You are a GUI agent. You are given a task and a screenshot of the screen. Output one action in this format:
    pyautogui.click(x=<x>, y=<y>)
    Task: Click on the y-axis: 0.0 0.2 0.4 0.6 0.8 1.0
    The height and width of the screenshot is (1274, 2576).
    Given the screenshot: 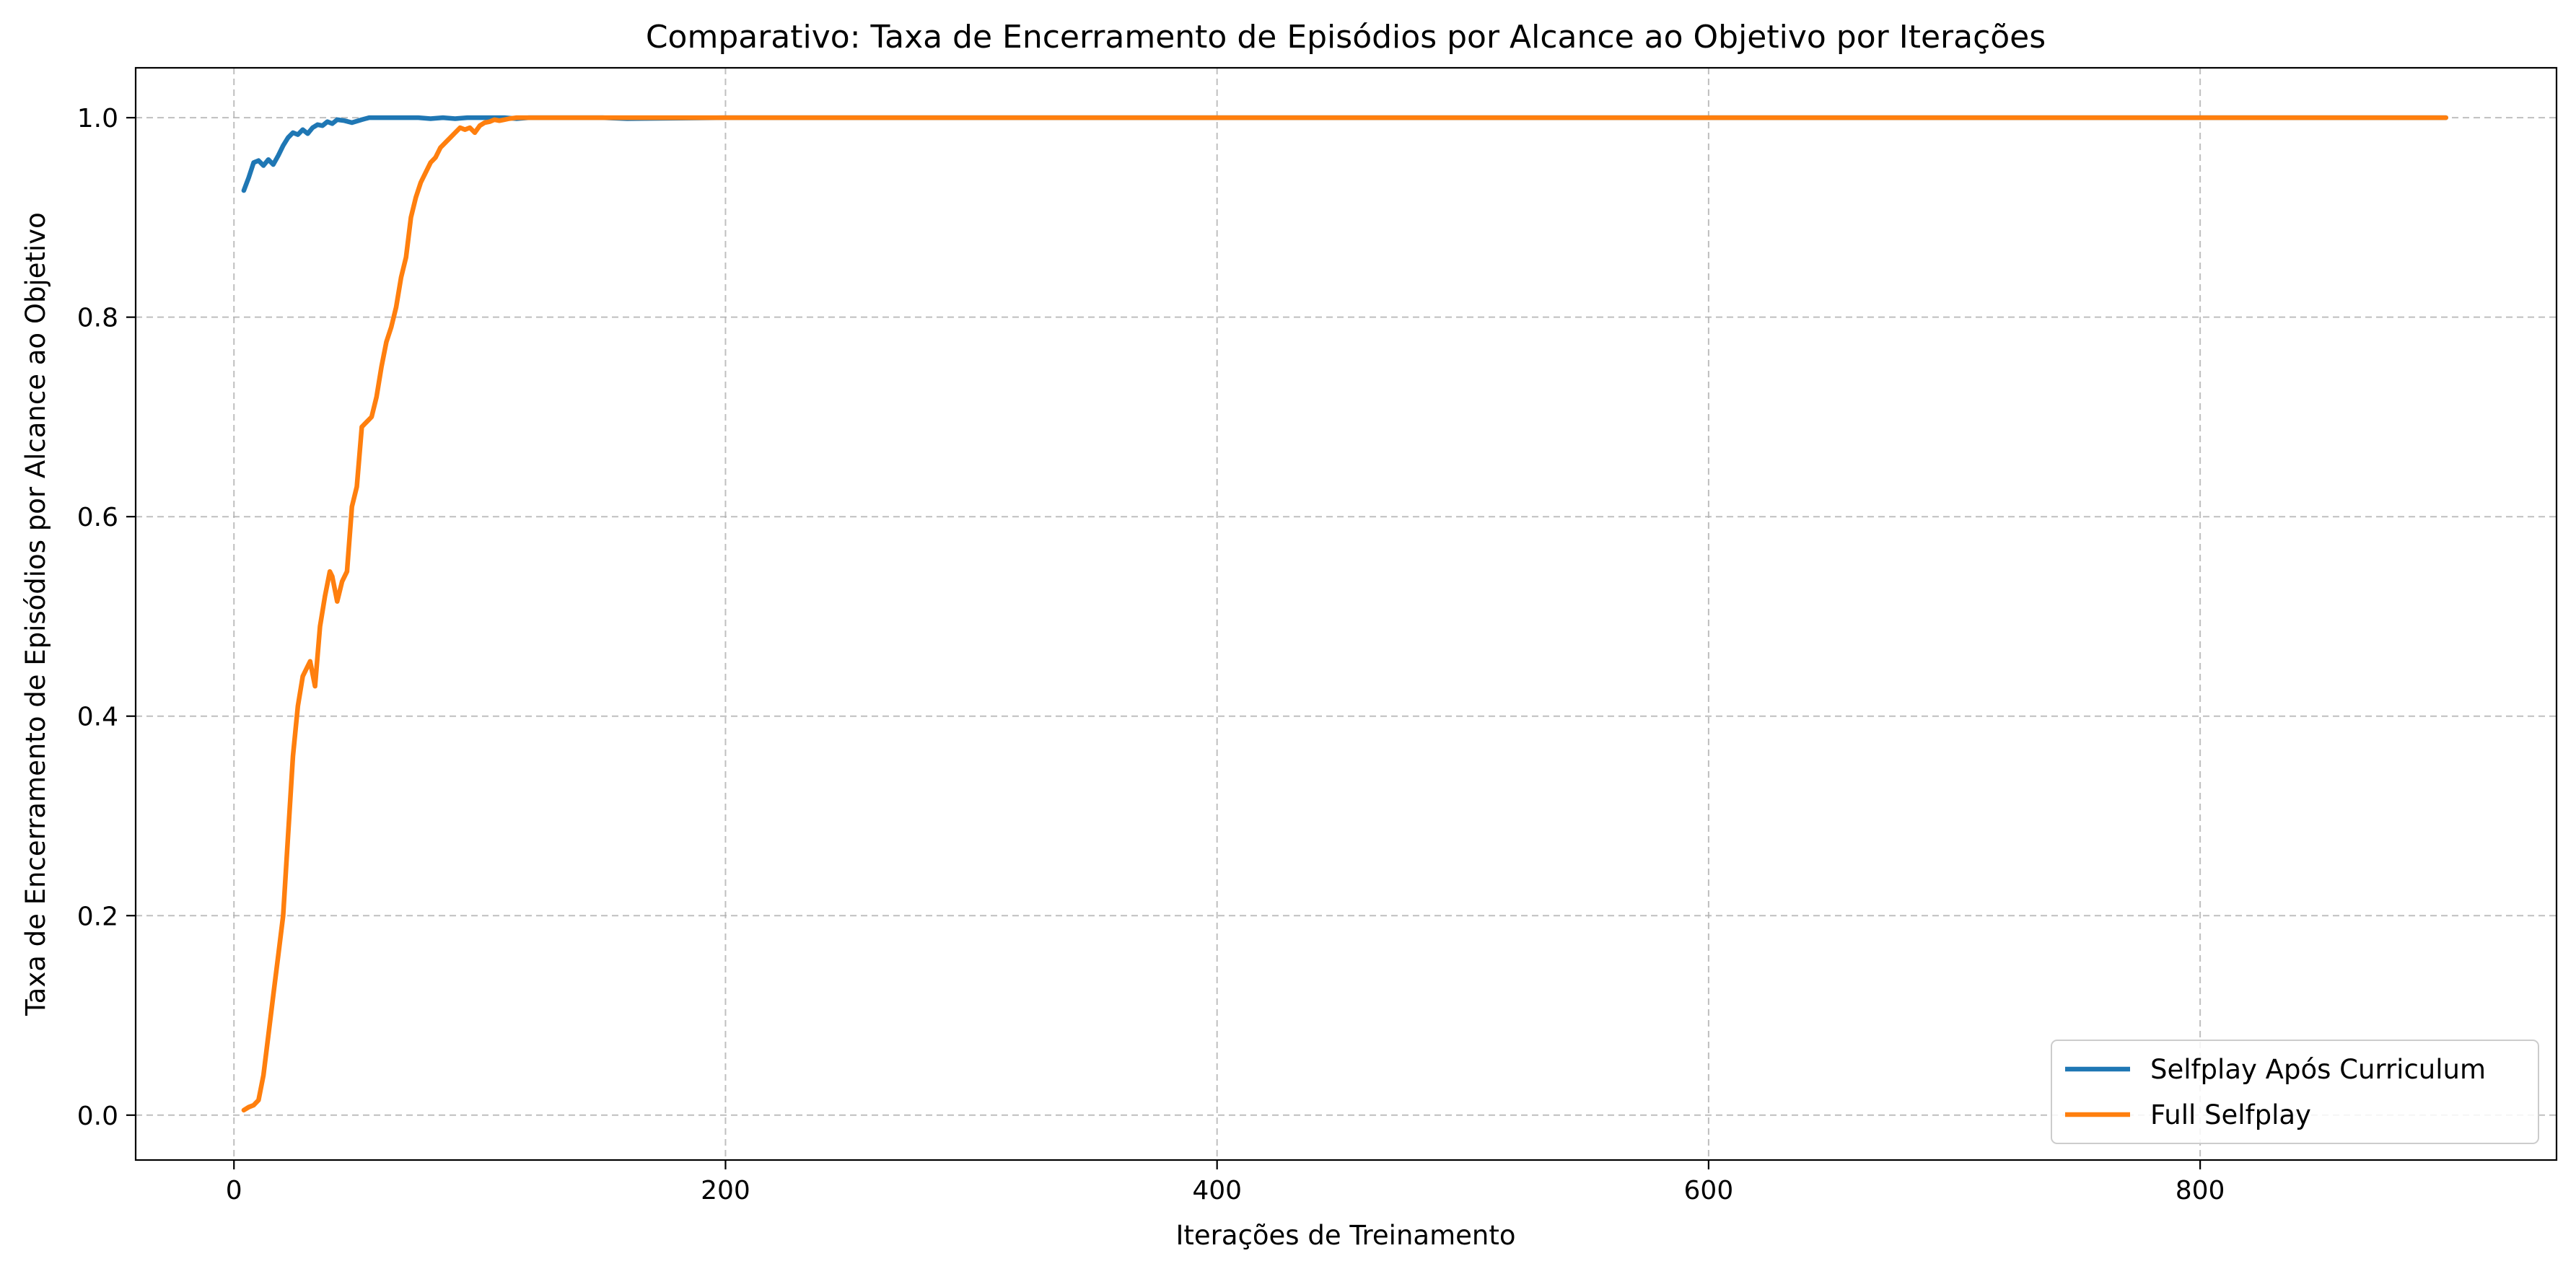 What is the action you would take?
    pyautogui.click(x=107, y=617)
    